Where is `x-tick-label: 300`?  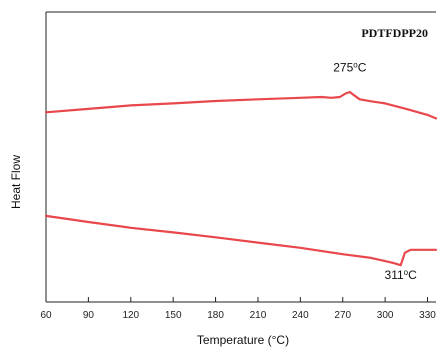
x-tick-label: 300 is located at coordinates (385, 315).